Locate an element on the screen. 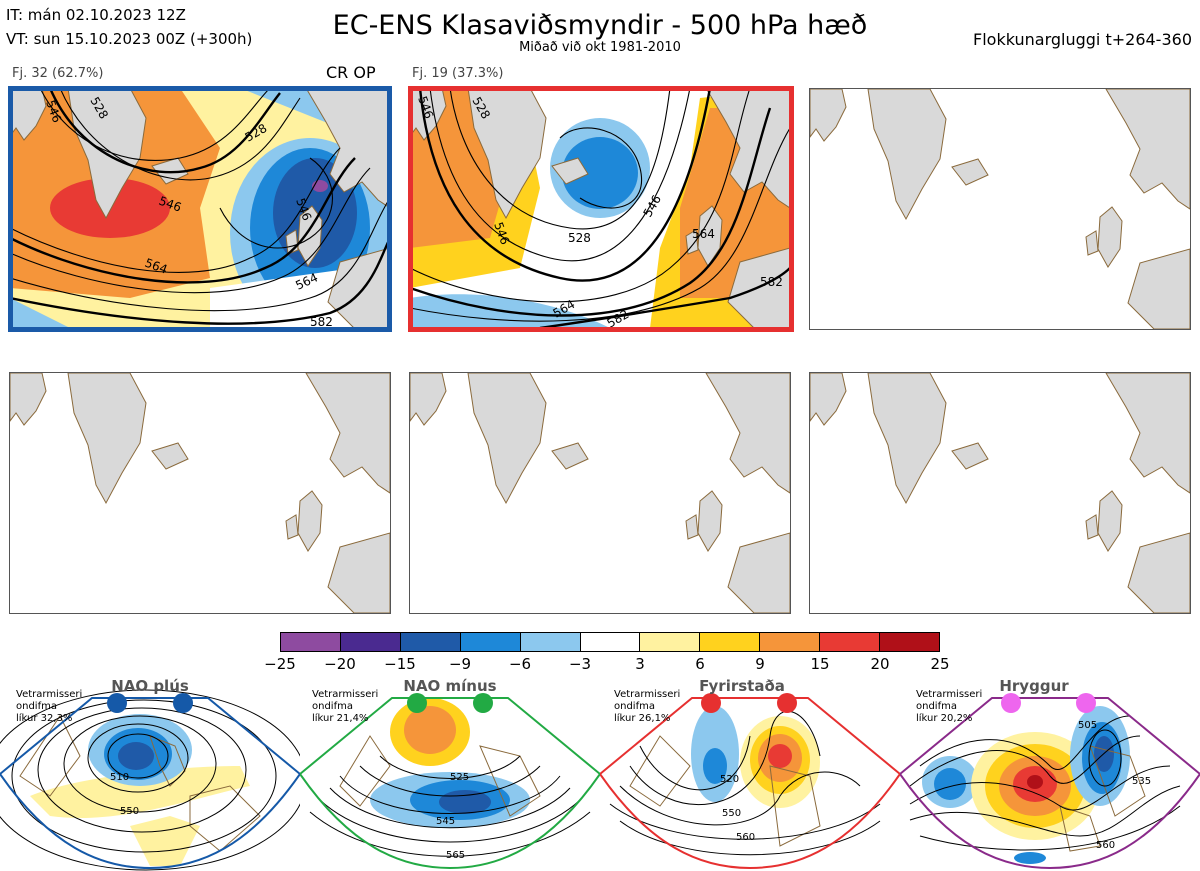 This screenshot has width=1200, height=871. regime-2-info: Vetrarmisseri ondifma líkur 21,4% is located at coordinates (345, 707).